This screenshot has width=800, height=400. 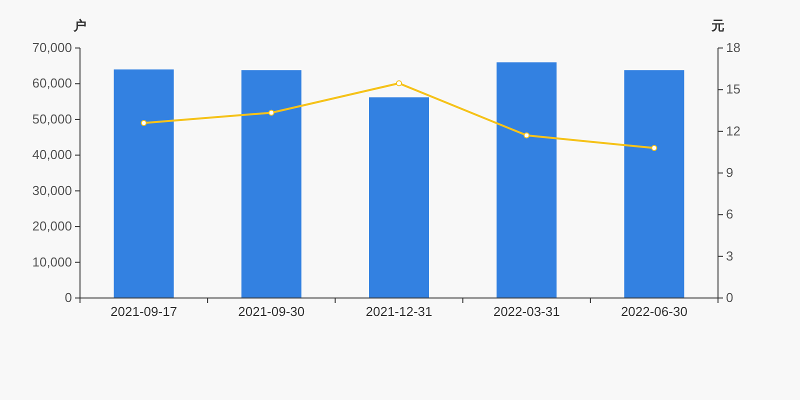 I want to click on y-tick-label: 20,000, so click(x=52, y=226).